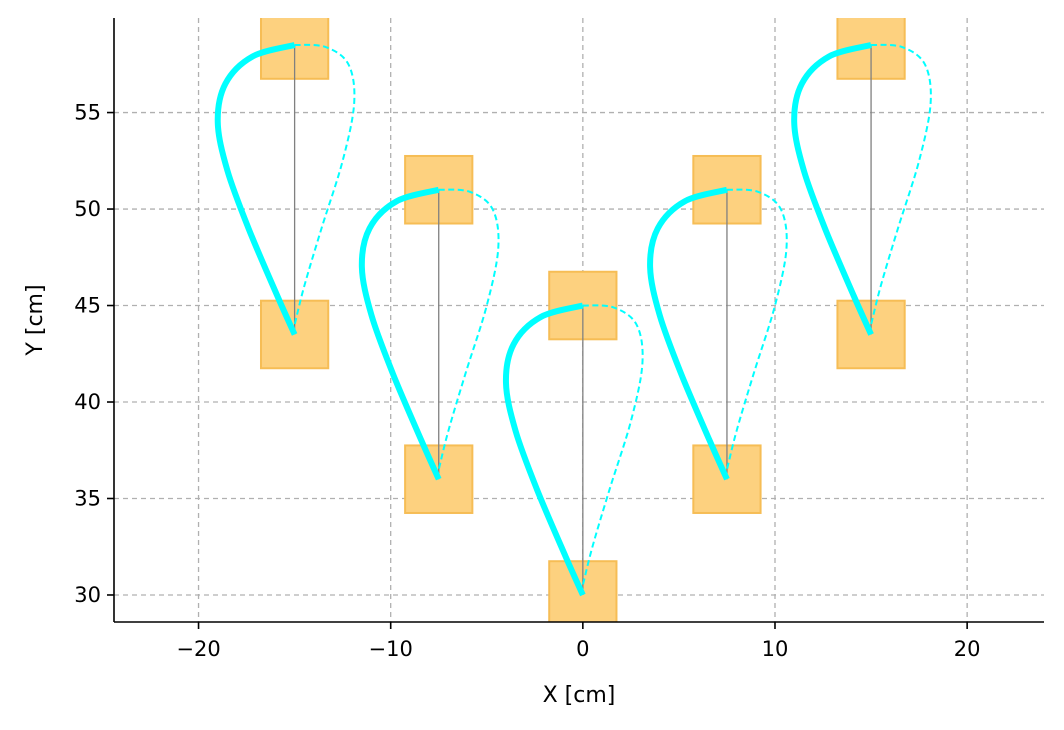  I want to click on loop-1-solid-curve, so click(400, 333).